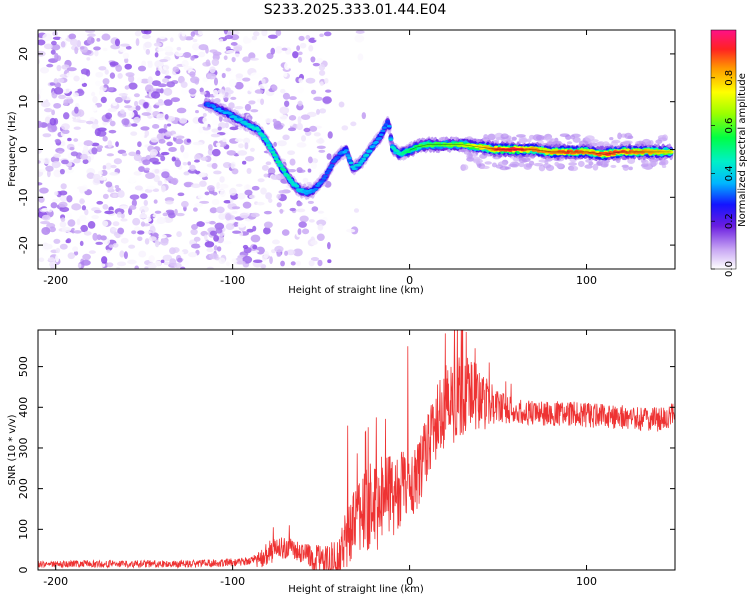 The width and height of the screenshot is (750, 600). Describe the element at coordinates (356, 290) in the screenshot. I see `spectrogram-x-label: Height of straight line (km)` at that location.